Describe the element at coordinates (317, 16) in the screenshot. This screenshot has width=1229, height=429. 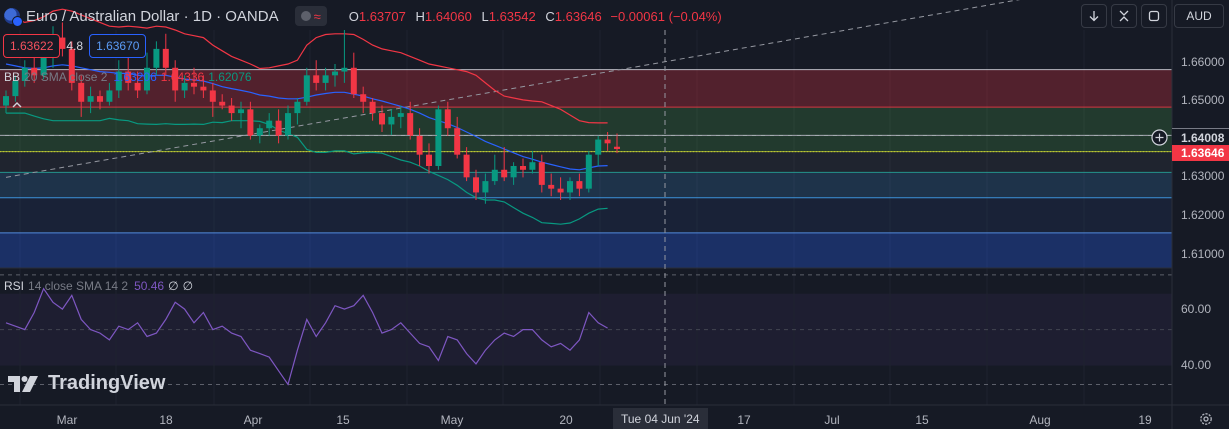
I see `wave-icon: ≈` at that location.